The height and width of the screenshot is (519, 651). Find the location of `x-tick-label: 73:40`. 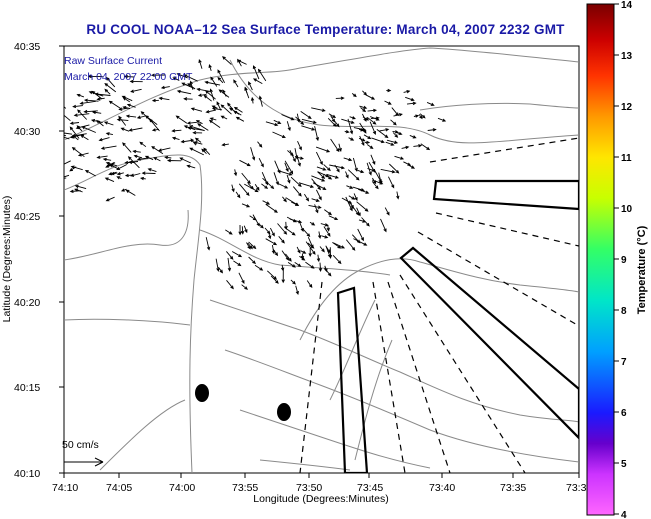

x-tick-label: 73:40 is located at coordinates (442, 488).